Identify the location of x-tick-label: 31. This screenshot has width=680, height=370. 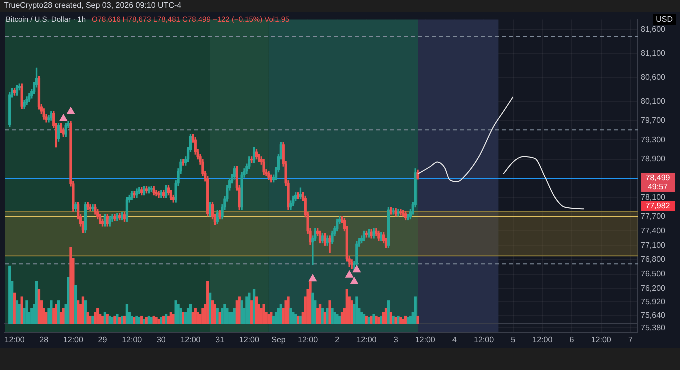
(221, 339).